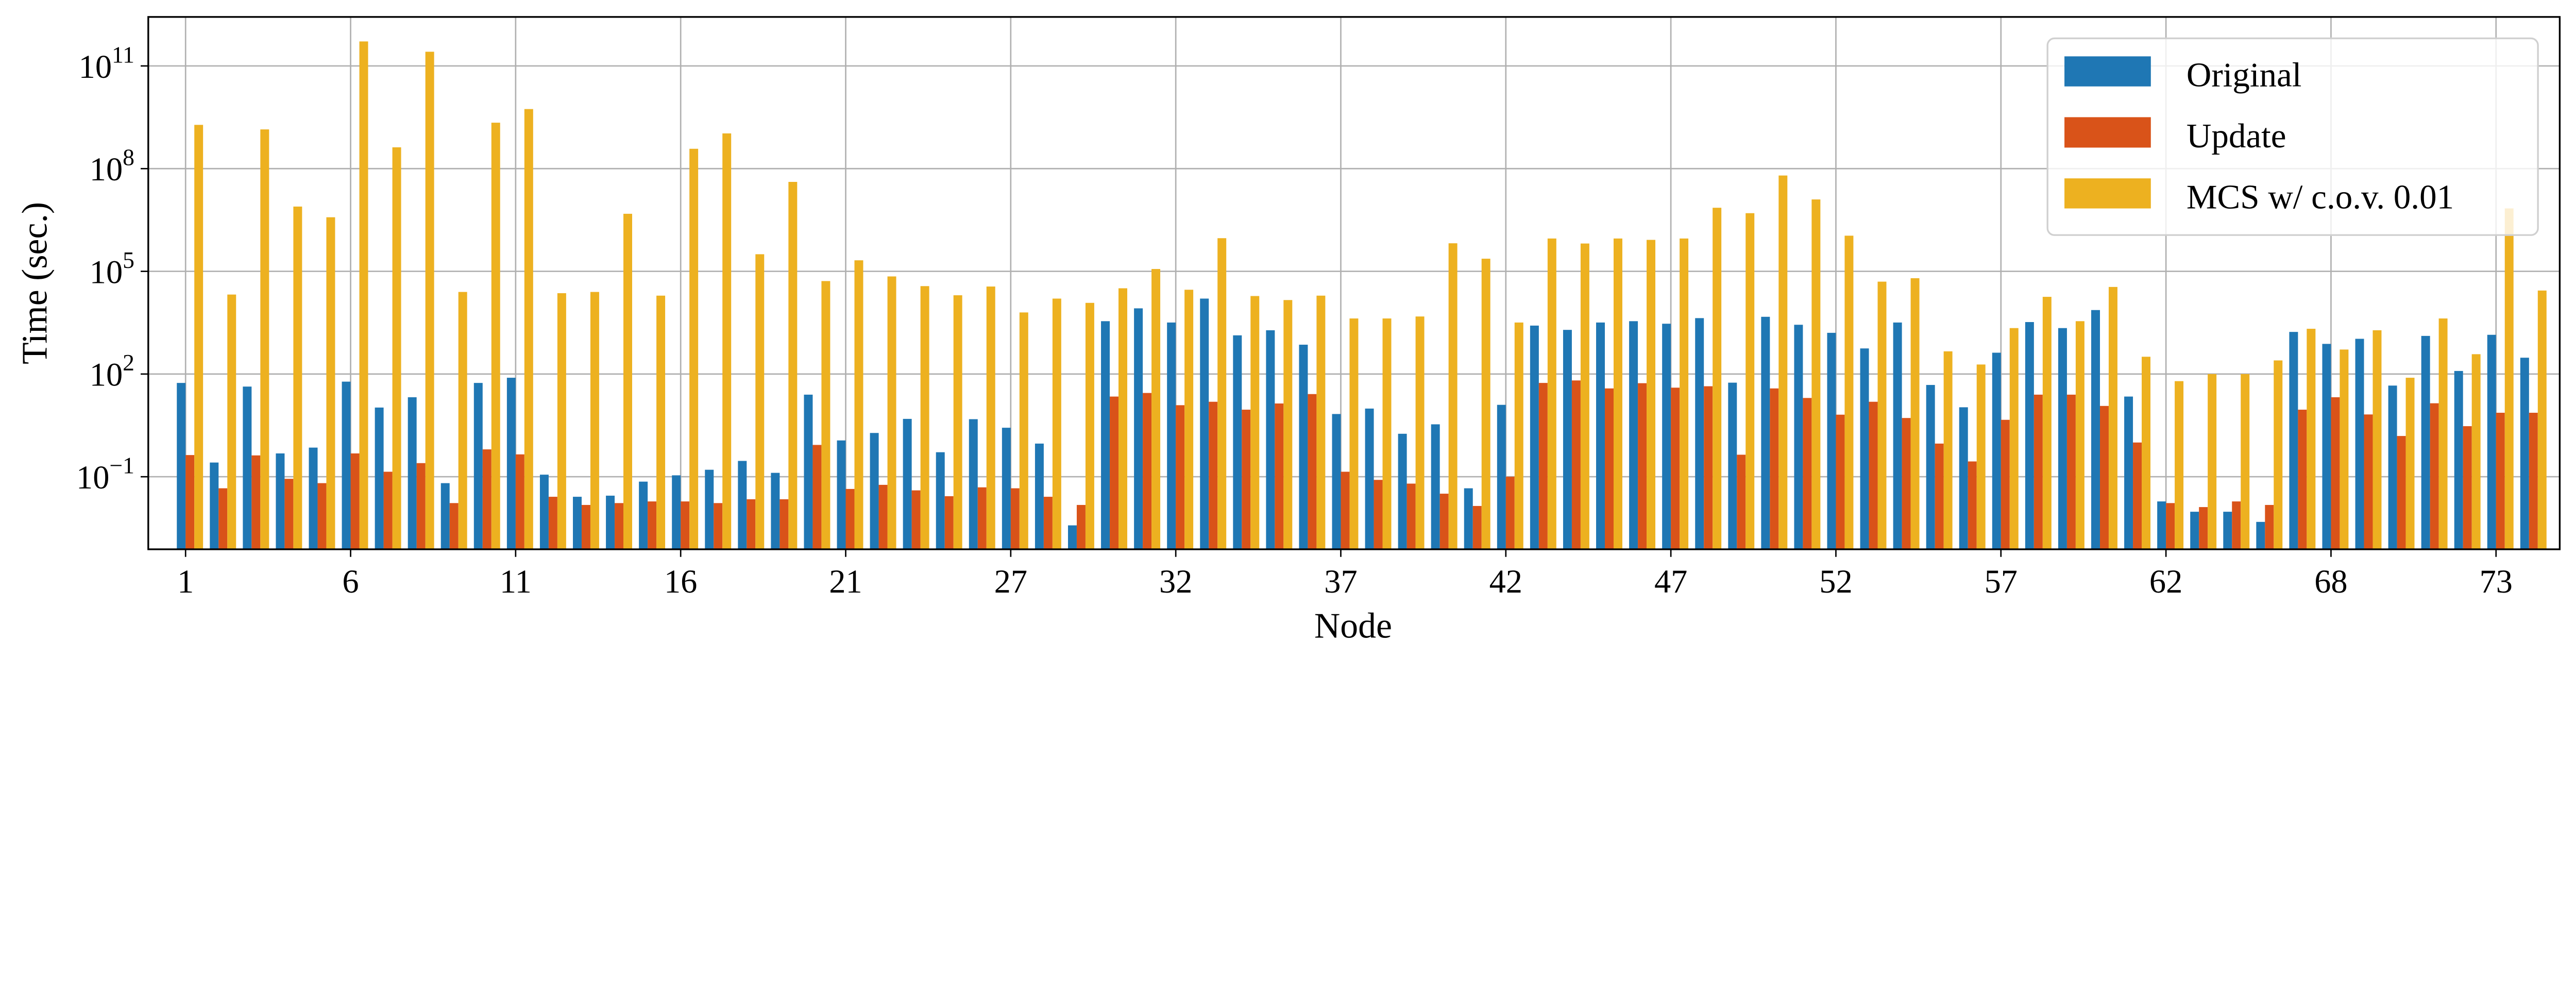 This screenshot has height=995, width=2576. Describe the element at coordinates (2166, 581) in the screenshot. I see `x-tick-label: 62` at that location.